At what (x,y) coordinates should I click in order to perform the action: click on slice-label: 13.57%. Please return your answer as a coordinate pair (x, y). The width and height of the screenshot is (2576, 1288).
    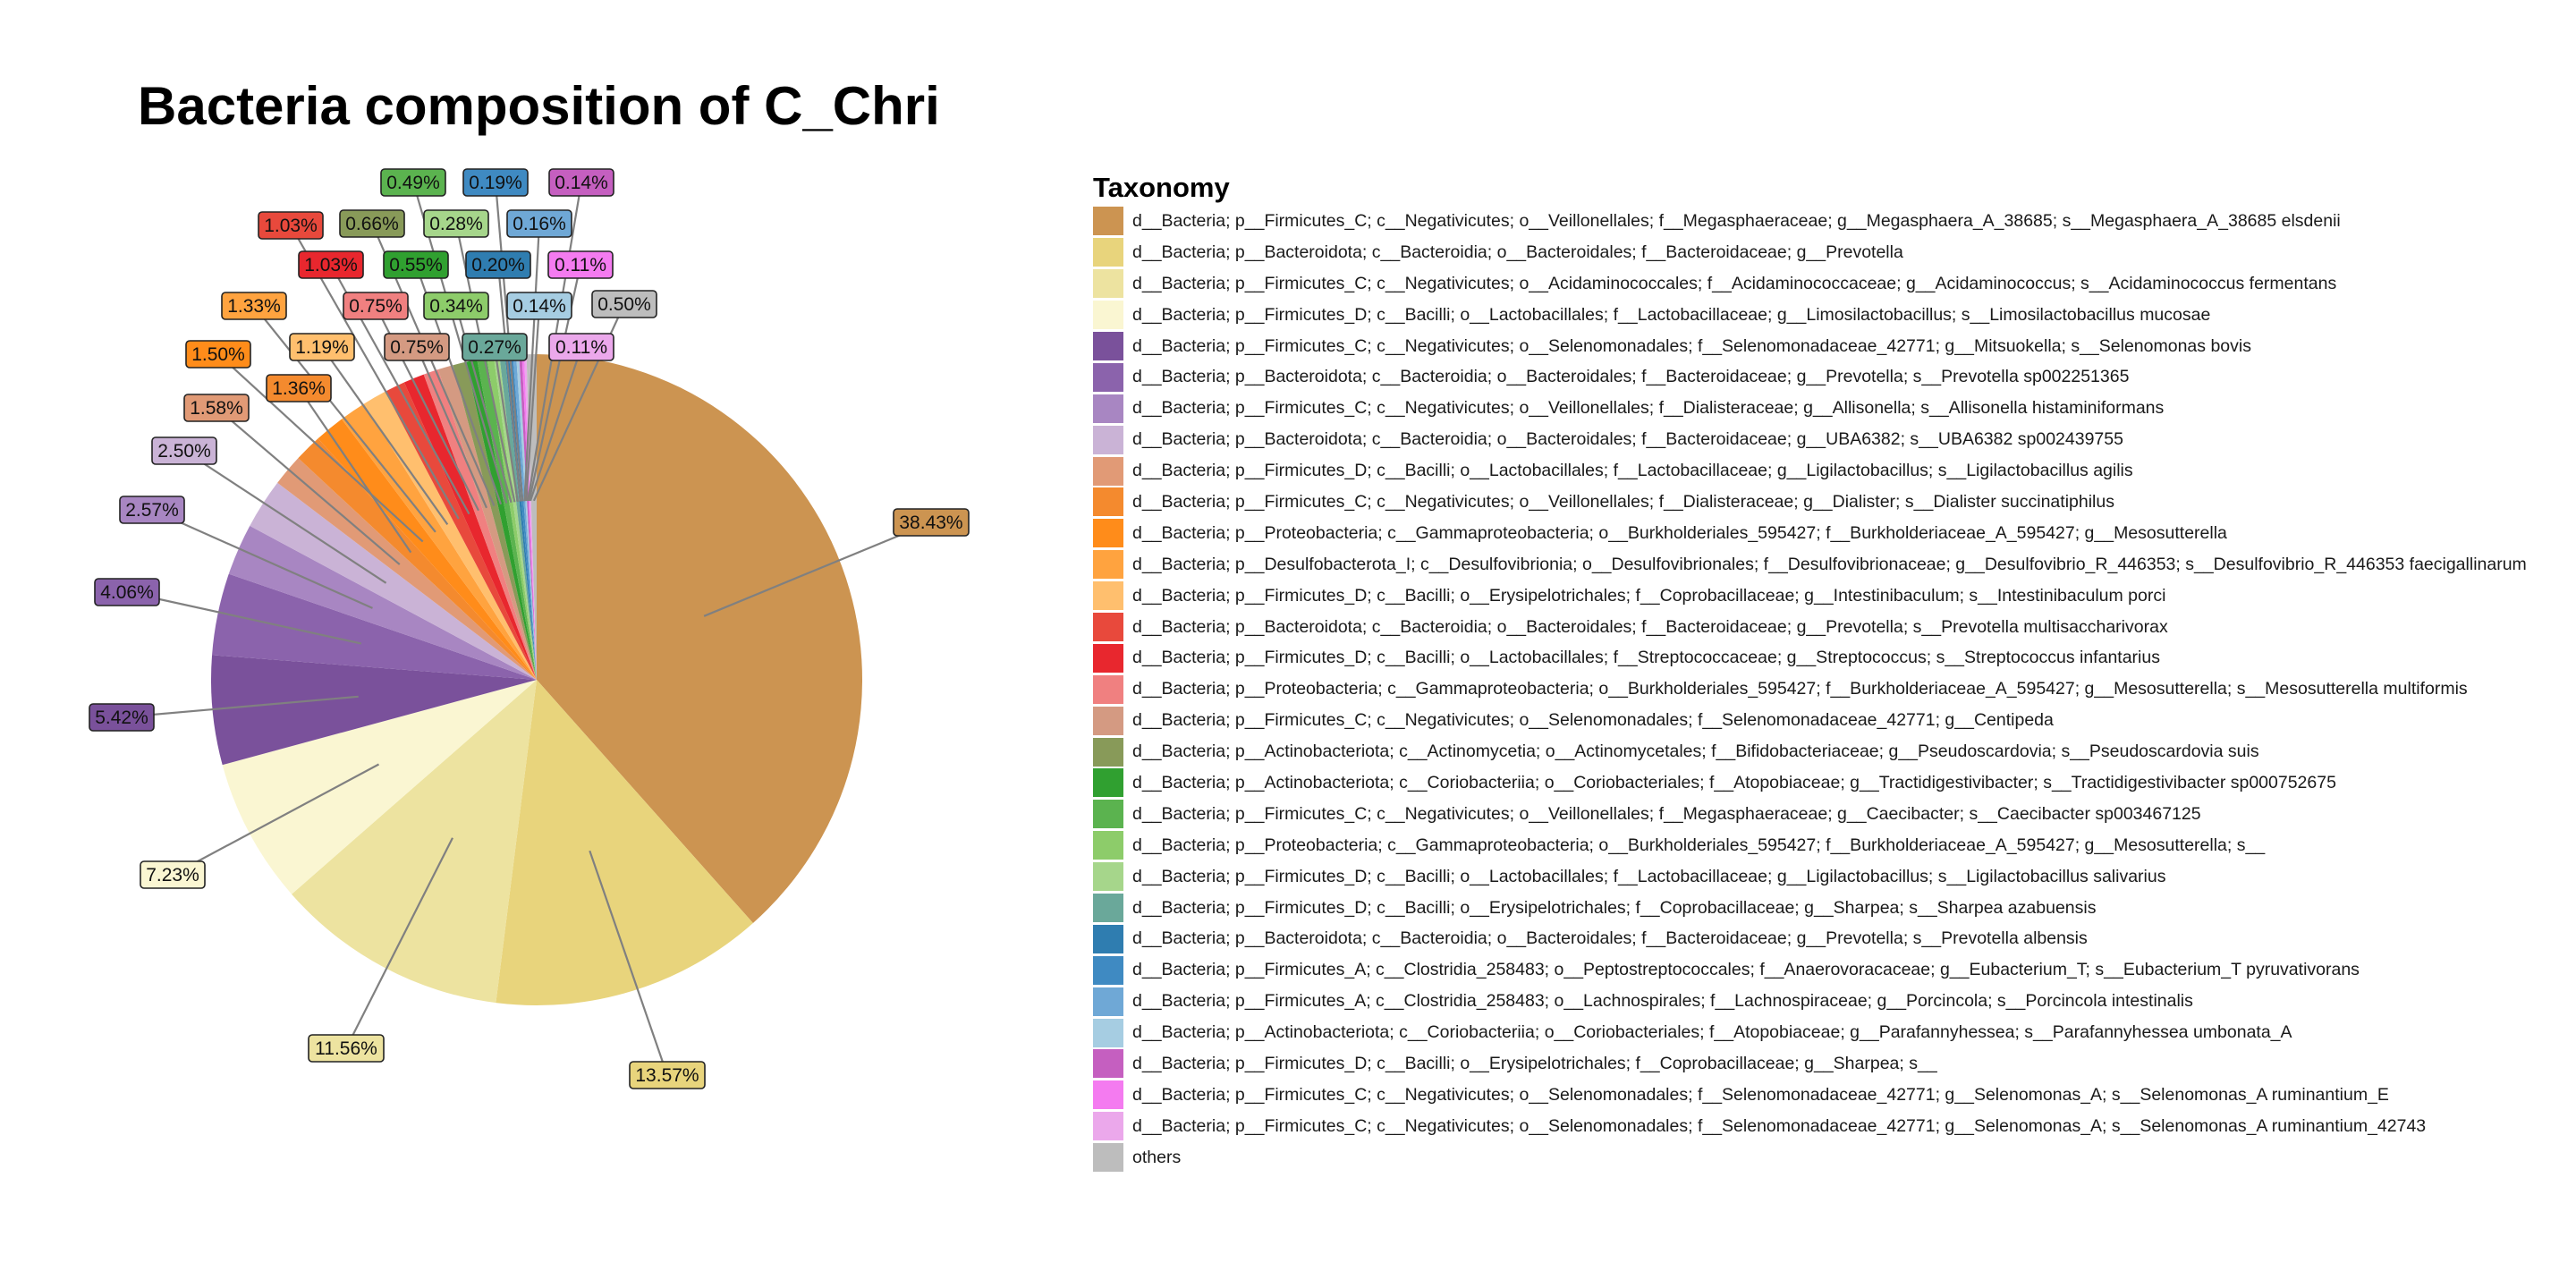
    Looking at the image, I should click on (667, 1075).